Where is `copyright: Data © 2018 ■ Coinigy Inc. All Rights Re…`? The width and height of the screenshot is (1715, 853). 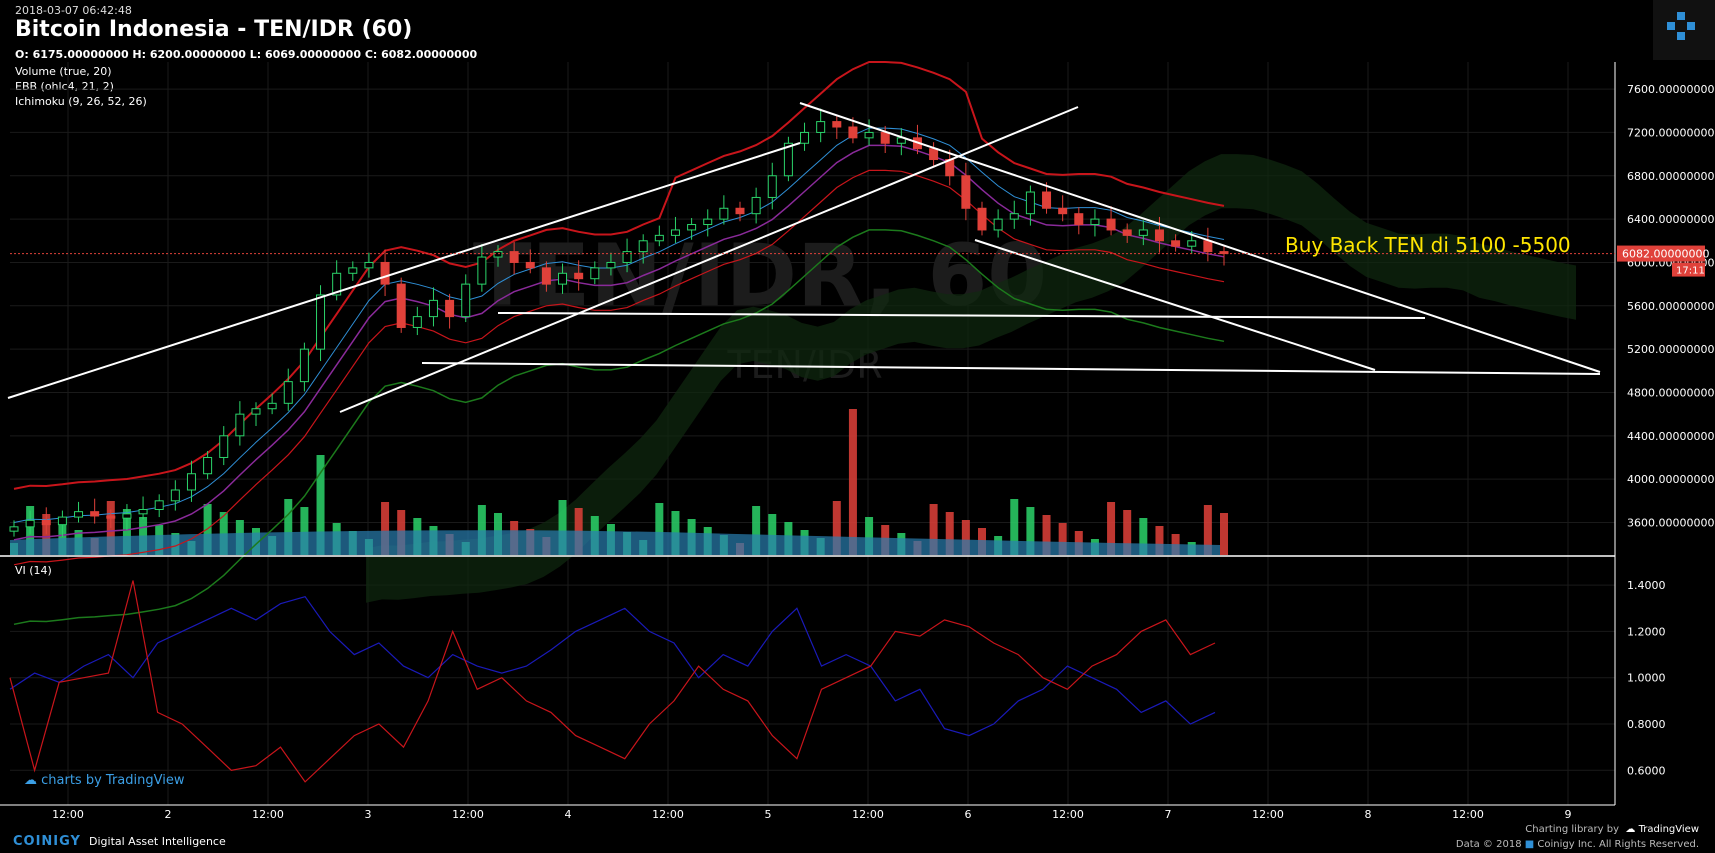 copyright: Data © 2018 ■ Coinigy Inc. All Rights Re… is located at coordinates (1577, 844).